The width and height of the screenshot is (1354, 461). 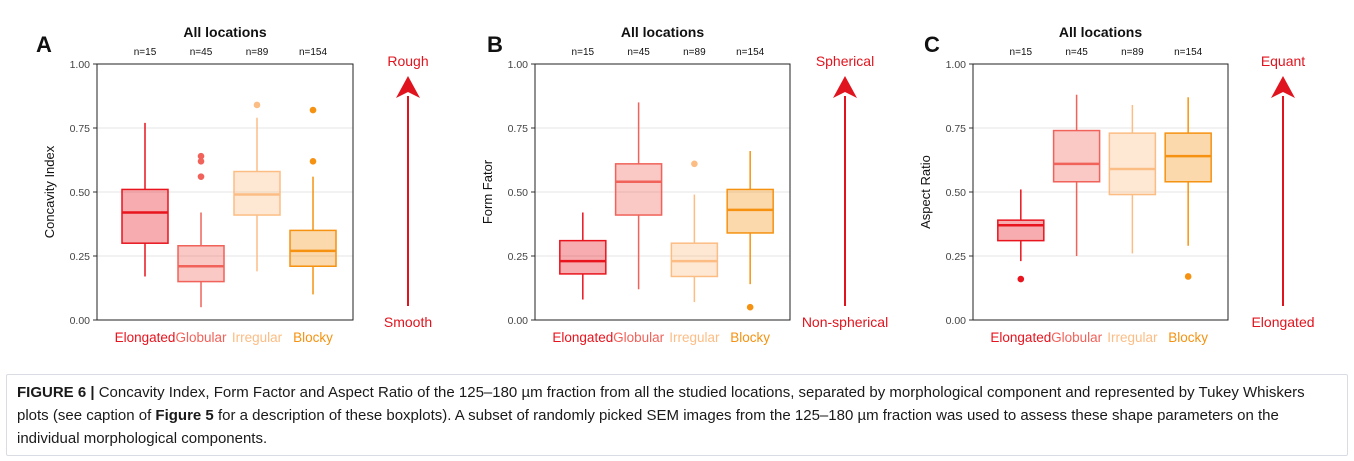 What do you see at coordinates (44, 44) in the screenshot?
I see `panel-letter: A` at bounding box center [44, 44].